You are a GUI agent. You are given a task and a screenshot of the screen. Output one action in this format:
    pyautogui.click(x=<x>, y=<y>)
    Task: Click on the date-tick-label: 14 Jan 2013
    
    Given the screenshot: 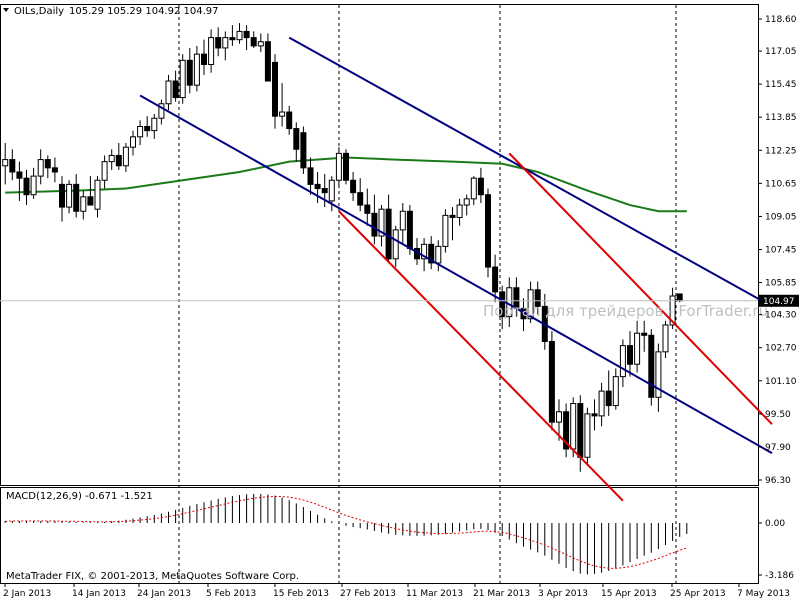 What is the action you would take?
    pyautogui.click(x=99, y=594)
    